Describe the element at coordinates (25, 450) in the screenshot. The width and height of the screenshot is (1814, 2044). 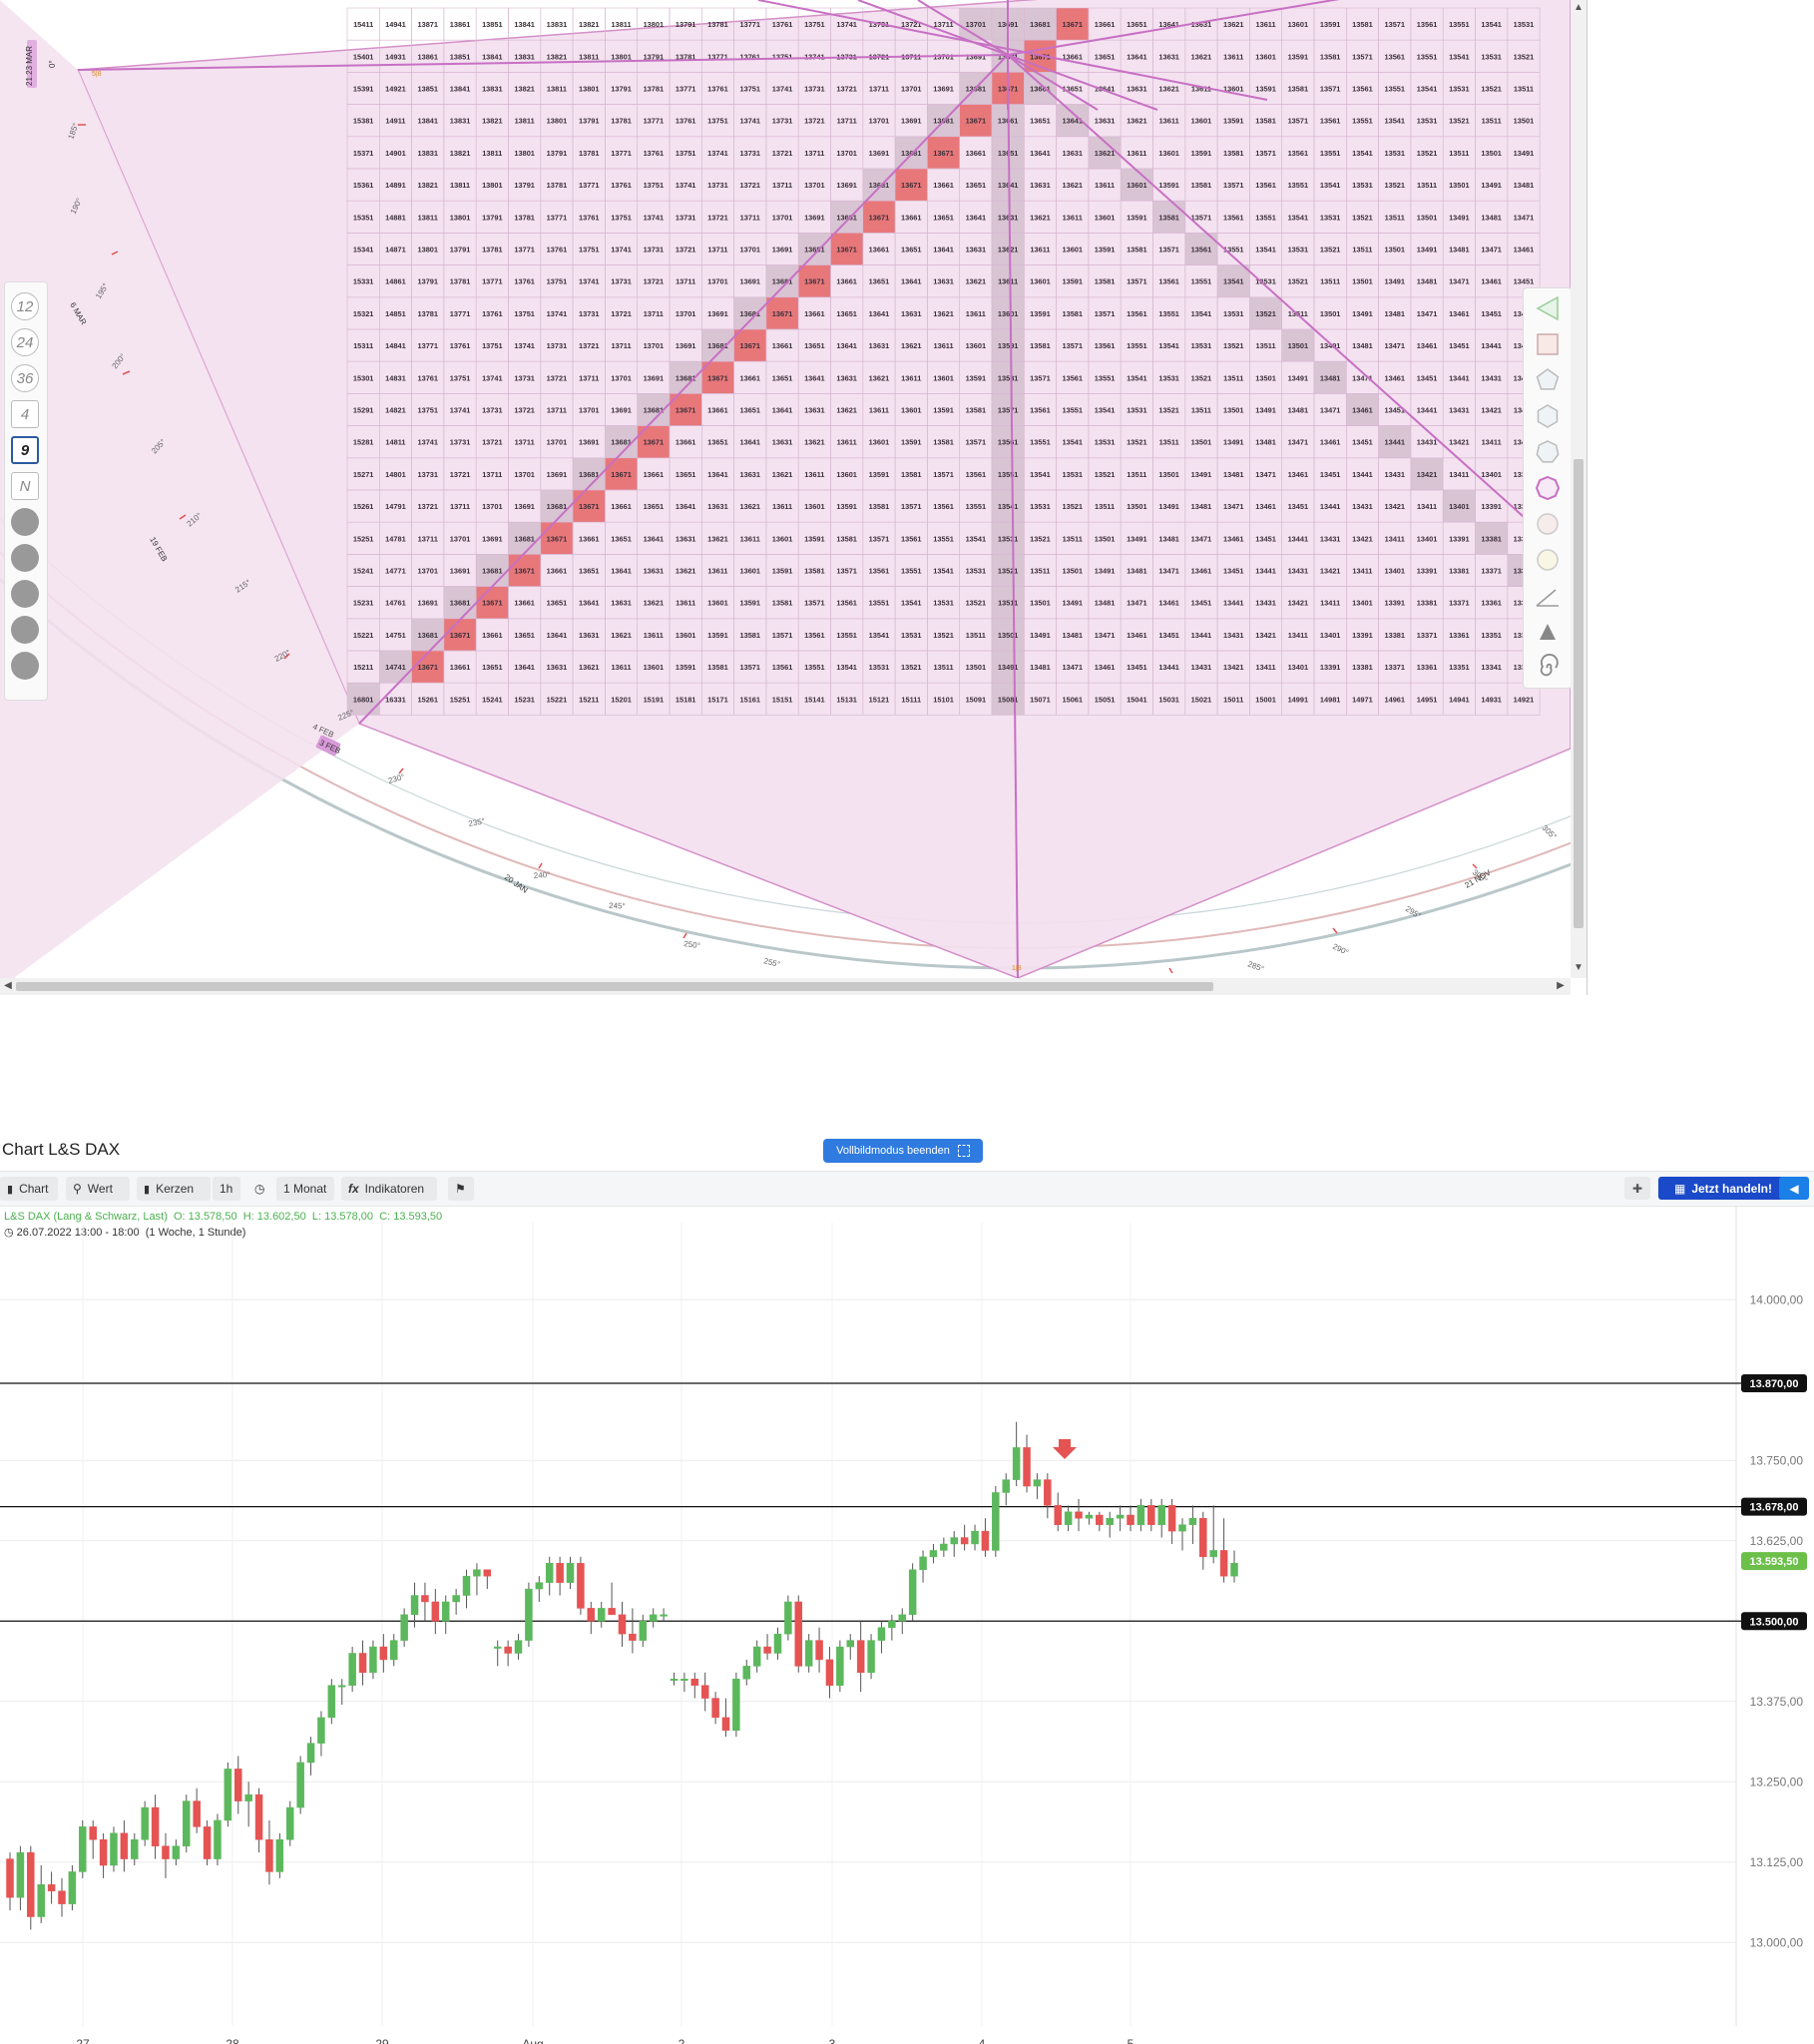
I see `tool-9: 9` at that location.